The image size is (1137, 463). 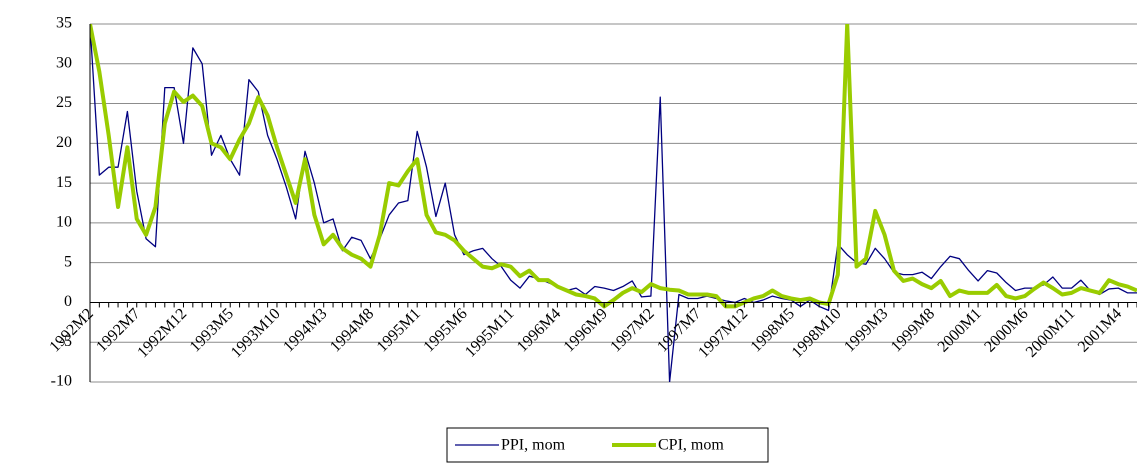 I want to click on x-tick-label: 2000M11, so click(x=1051, y=333).